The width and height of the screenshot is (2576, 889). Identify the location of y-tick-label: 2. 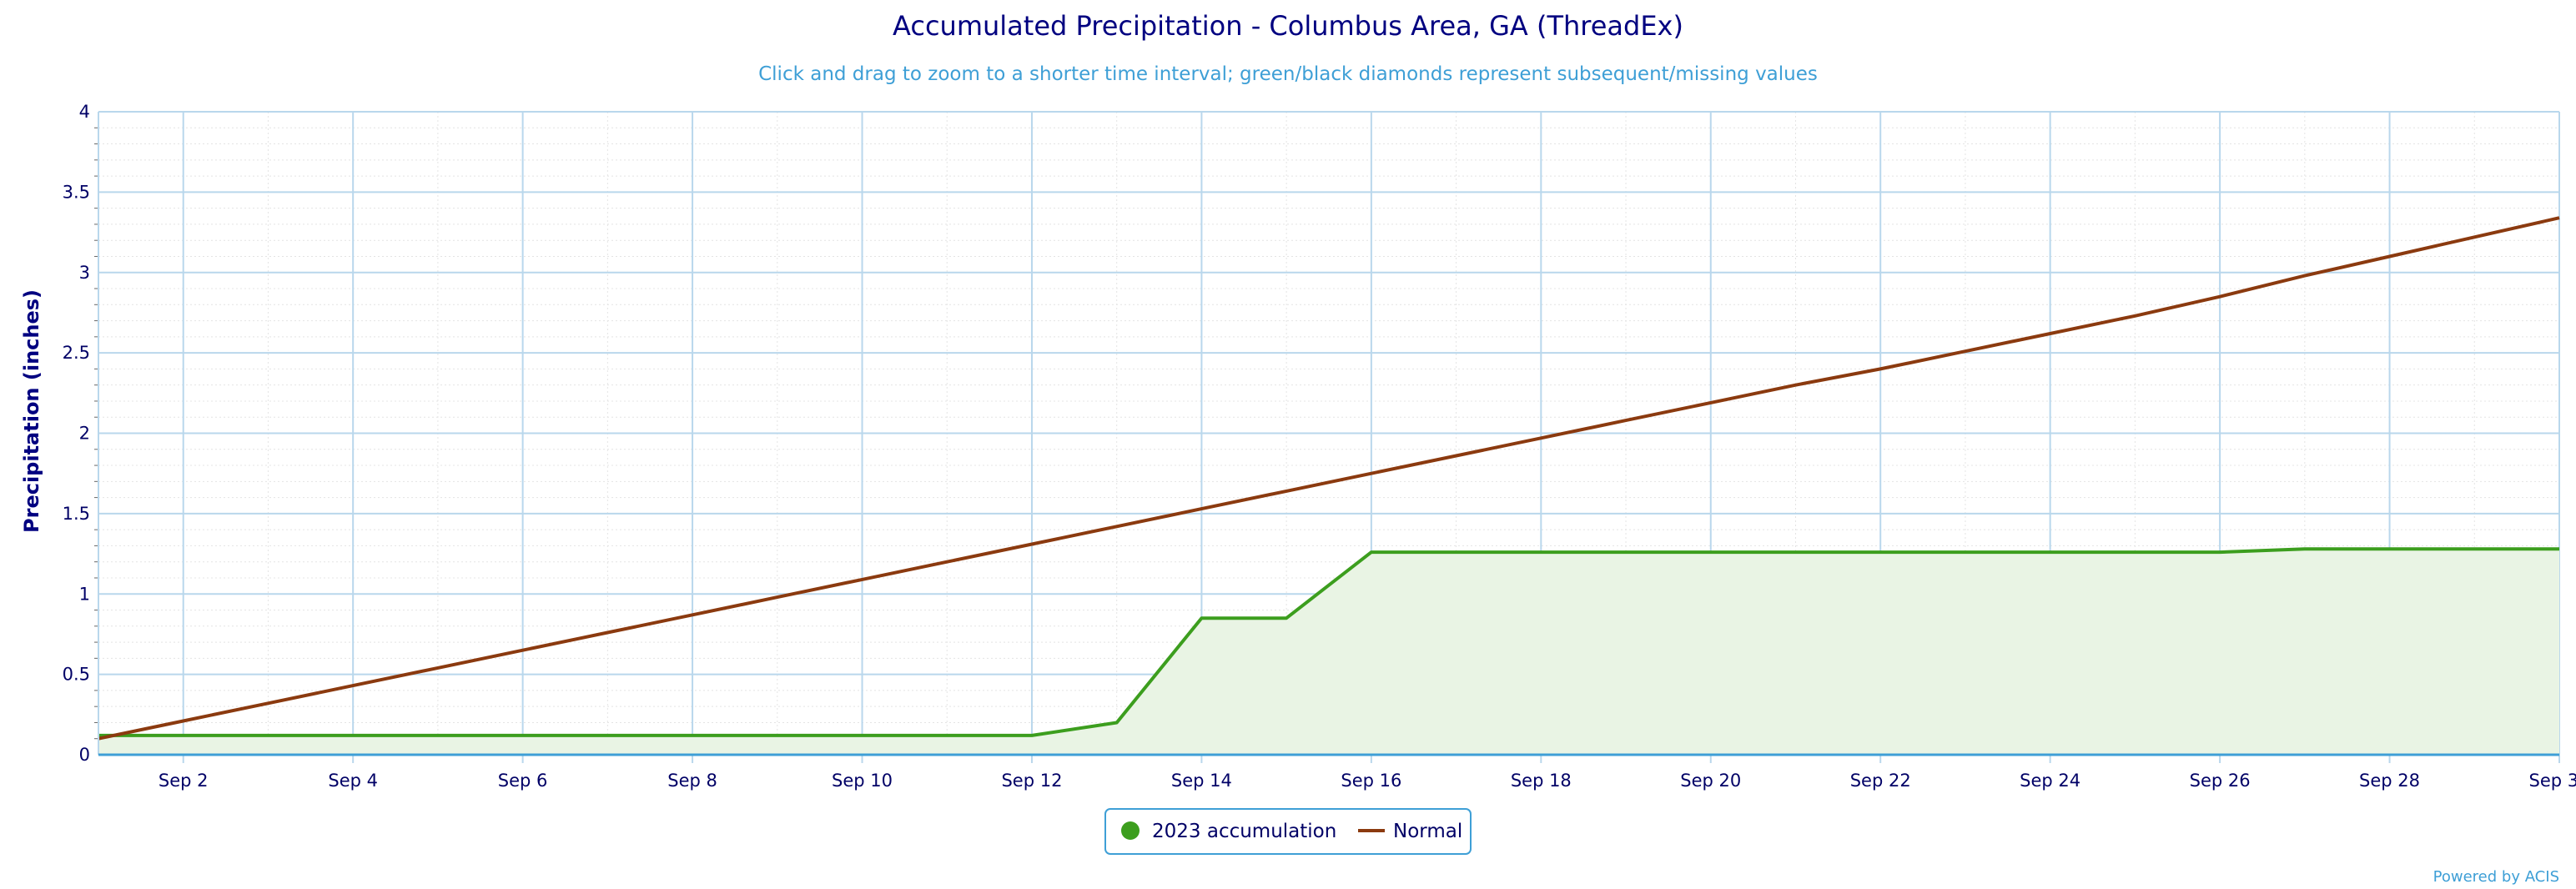
(84, 434).